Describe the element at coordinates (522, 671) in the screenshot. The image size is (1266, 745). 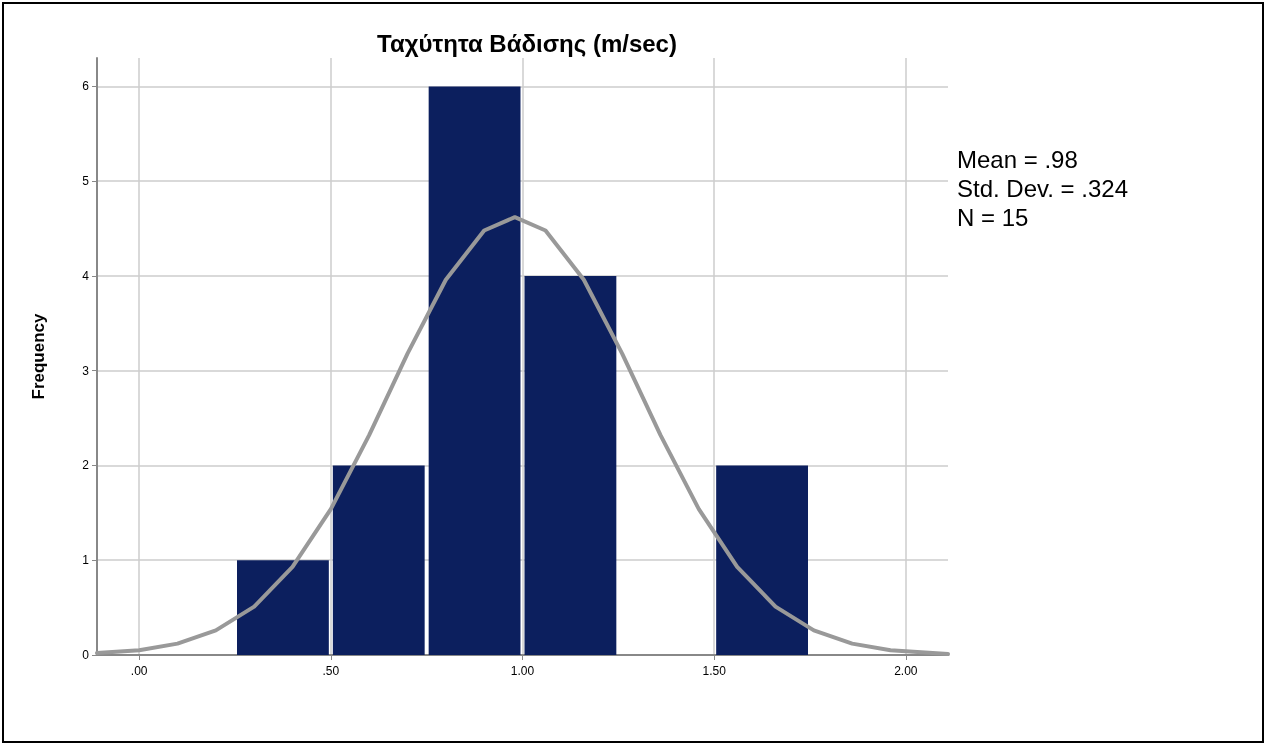
I see `x-tick-label: 1.00` at that location.